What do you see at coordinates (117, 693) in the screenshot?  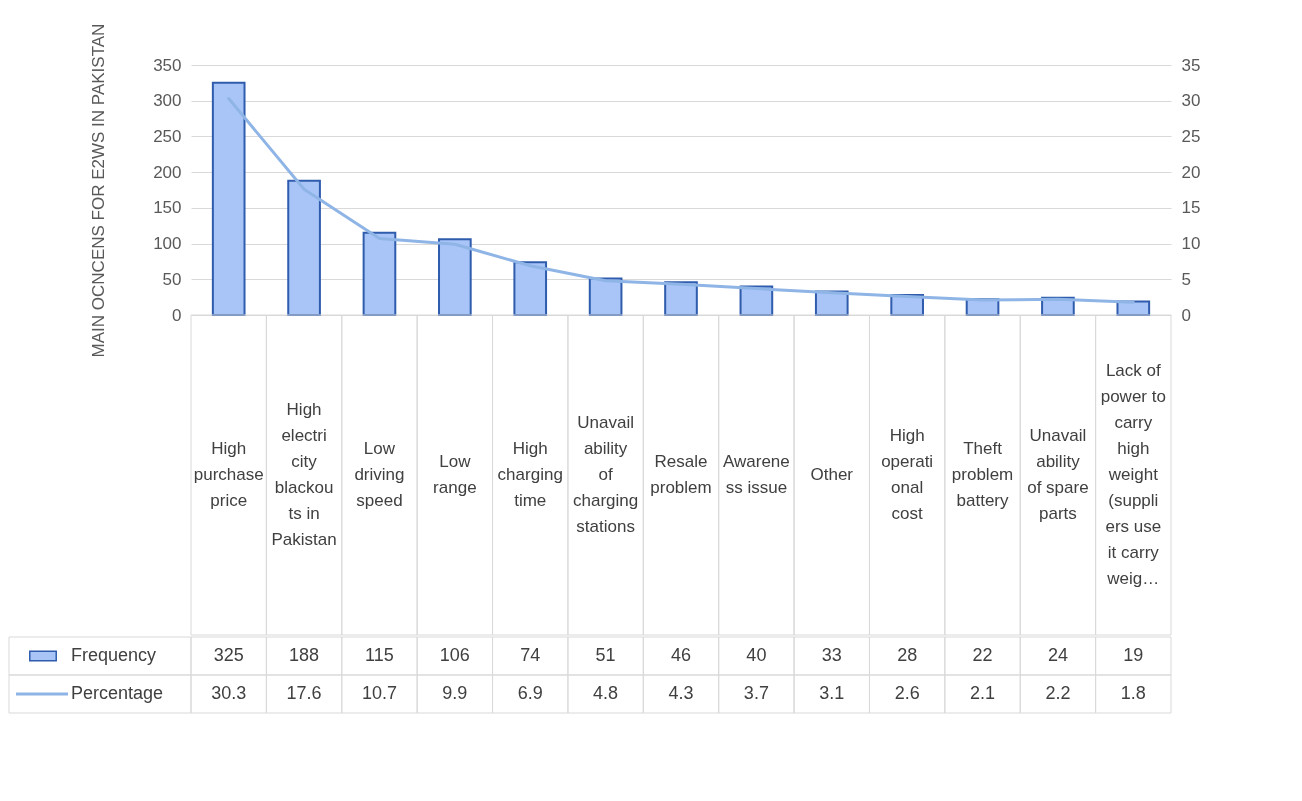 I see `legend-label: Percentage` at bounding box center [117, 693].